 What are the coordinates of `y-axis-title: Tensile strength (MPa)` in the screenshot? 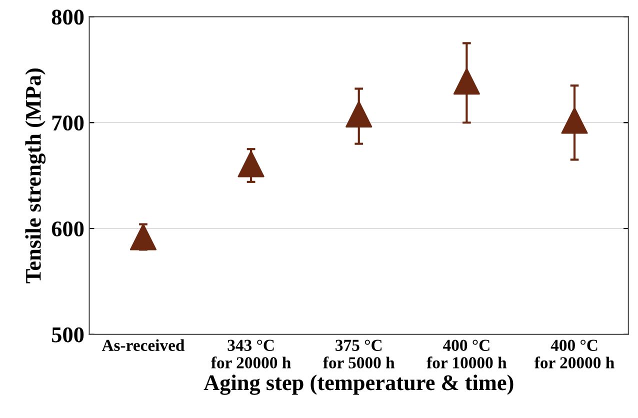 It's located at (35, 176).